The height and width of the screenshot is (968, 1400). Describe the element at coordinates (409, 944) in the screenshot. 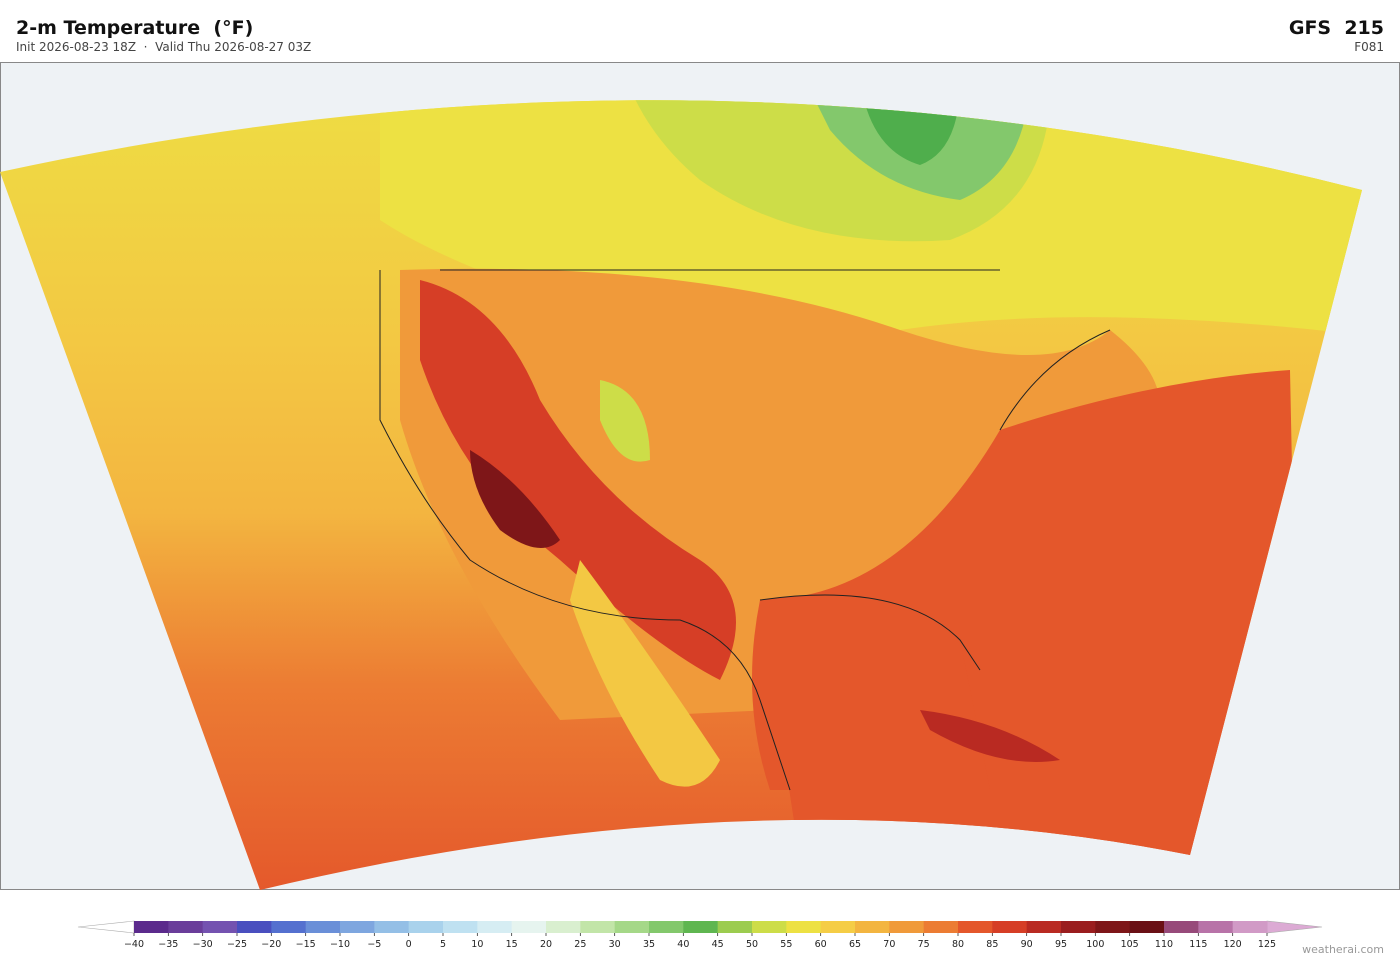

I see `colorbar-tick-label: 0` at that location.